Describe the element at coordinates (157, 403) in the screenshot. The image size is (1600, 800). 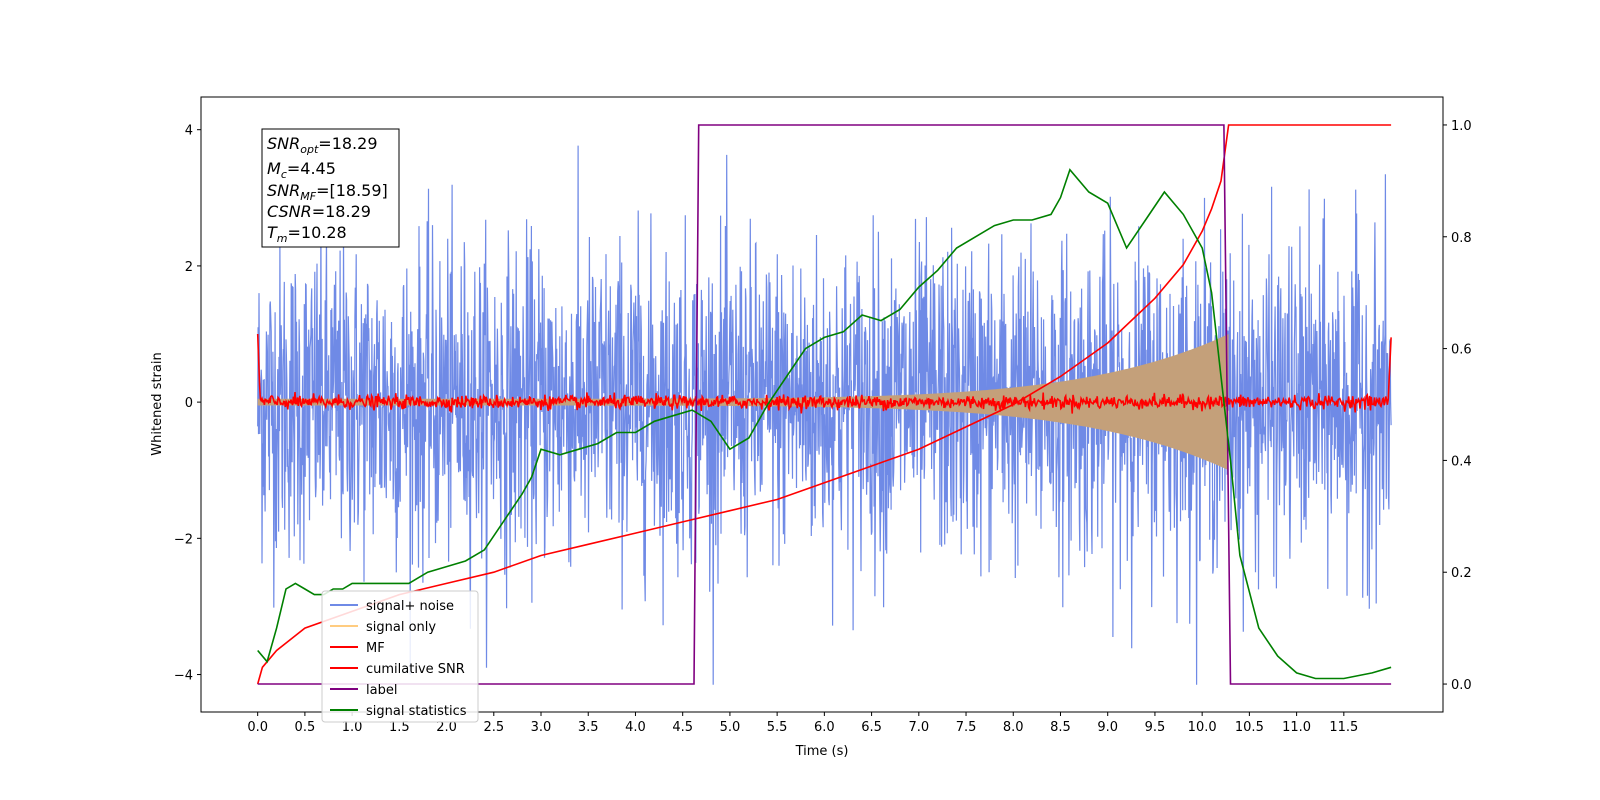
I see `y-axis-label: Whitened strain` at that location.